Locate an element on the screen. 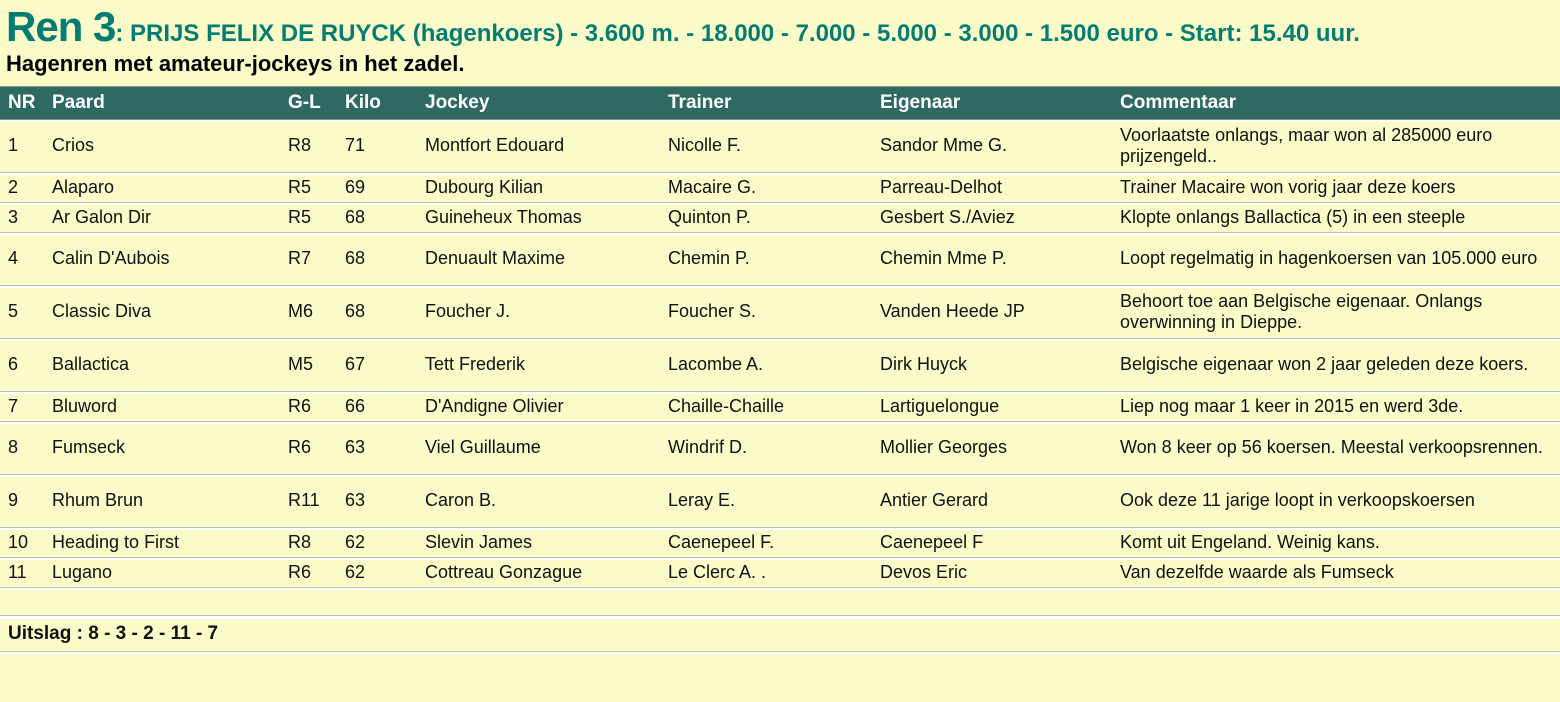 This screenshot has width=1560, height=702. cell-eigenaar: Sandor Mme G. is located at coordinates (992, 146).